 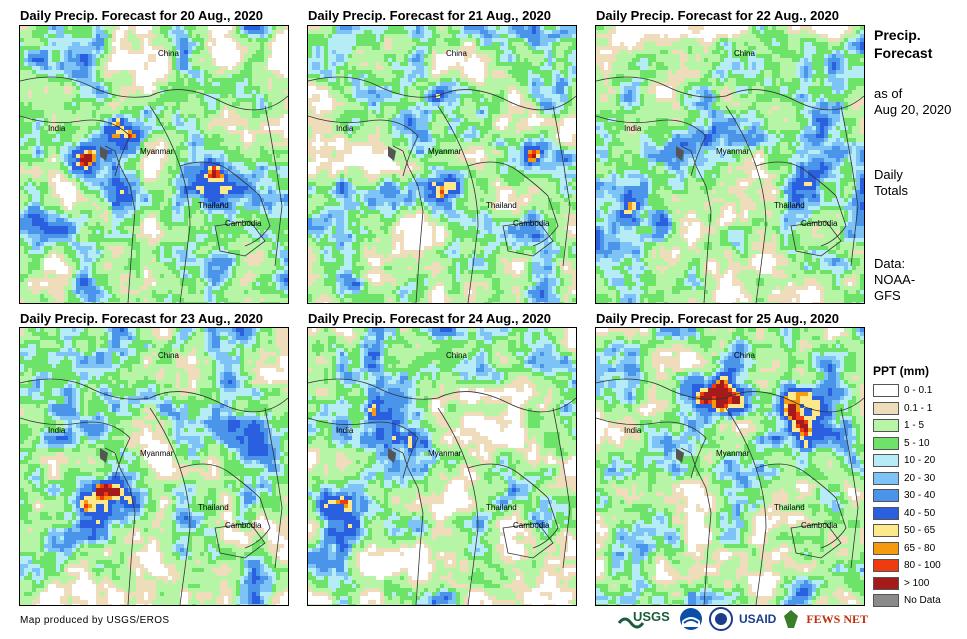 I want to click on legend-item: 0.1 - 1, so click(x=919, y=409).